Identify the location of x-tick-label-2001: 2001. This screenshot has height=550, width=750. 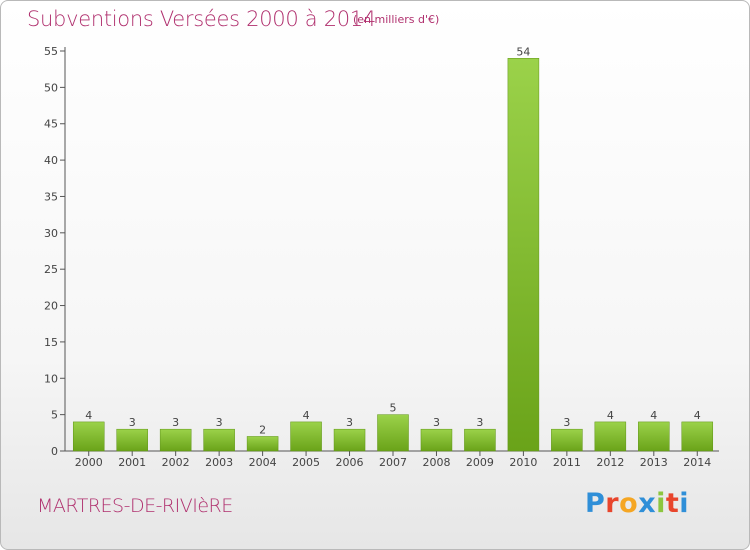
(132, 462).